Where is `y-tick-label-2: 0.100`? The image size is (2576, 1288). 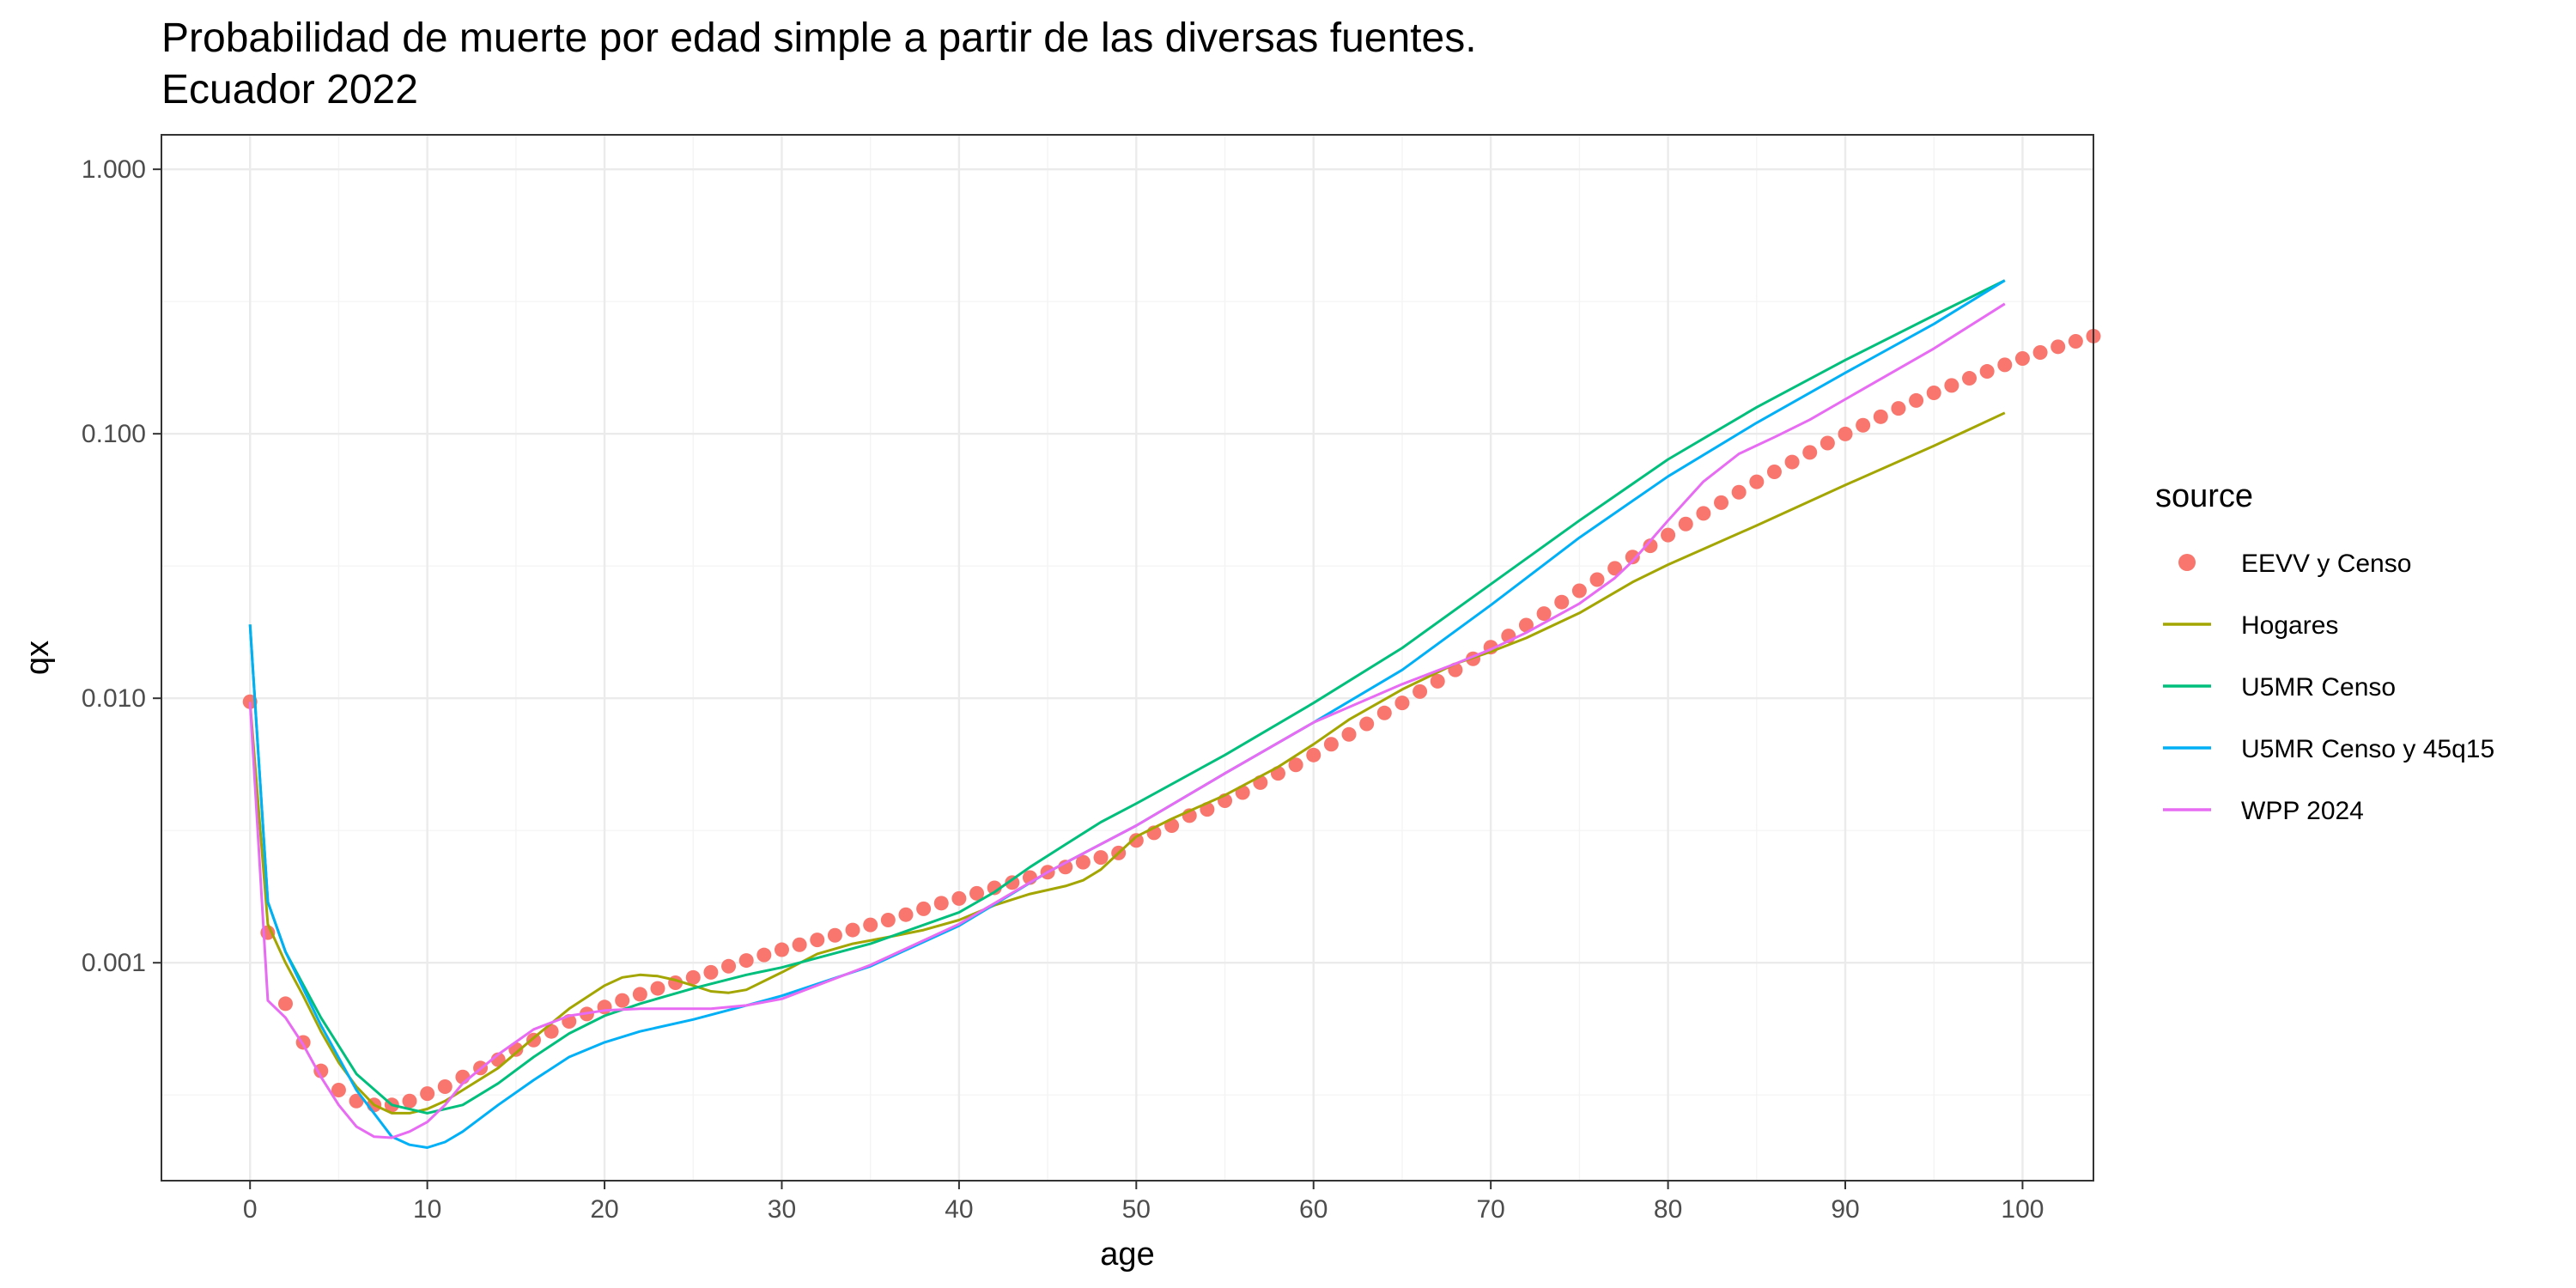
y-tick-label-2: 0.100 is located at coordinates (114, 434).